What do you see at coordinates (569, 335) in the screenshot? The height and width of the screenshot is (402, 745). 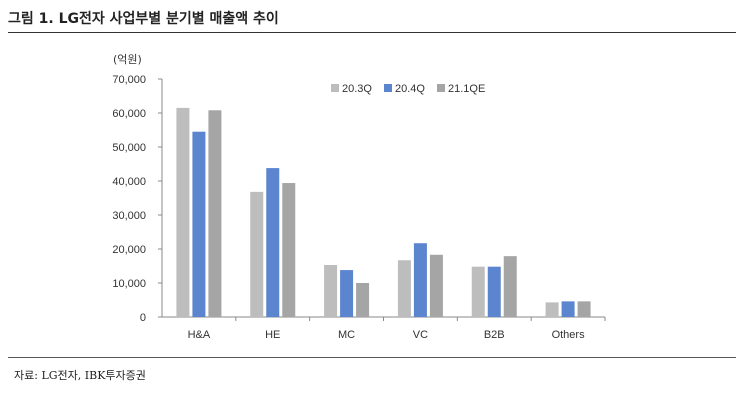 I see `x-category-label: Others` at bounding box center [569, 335].